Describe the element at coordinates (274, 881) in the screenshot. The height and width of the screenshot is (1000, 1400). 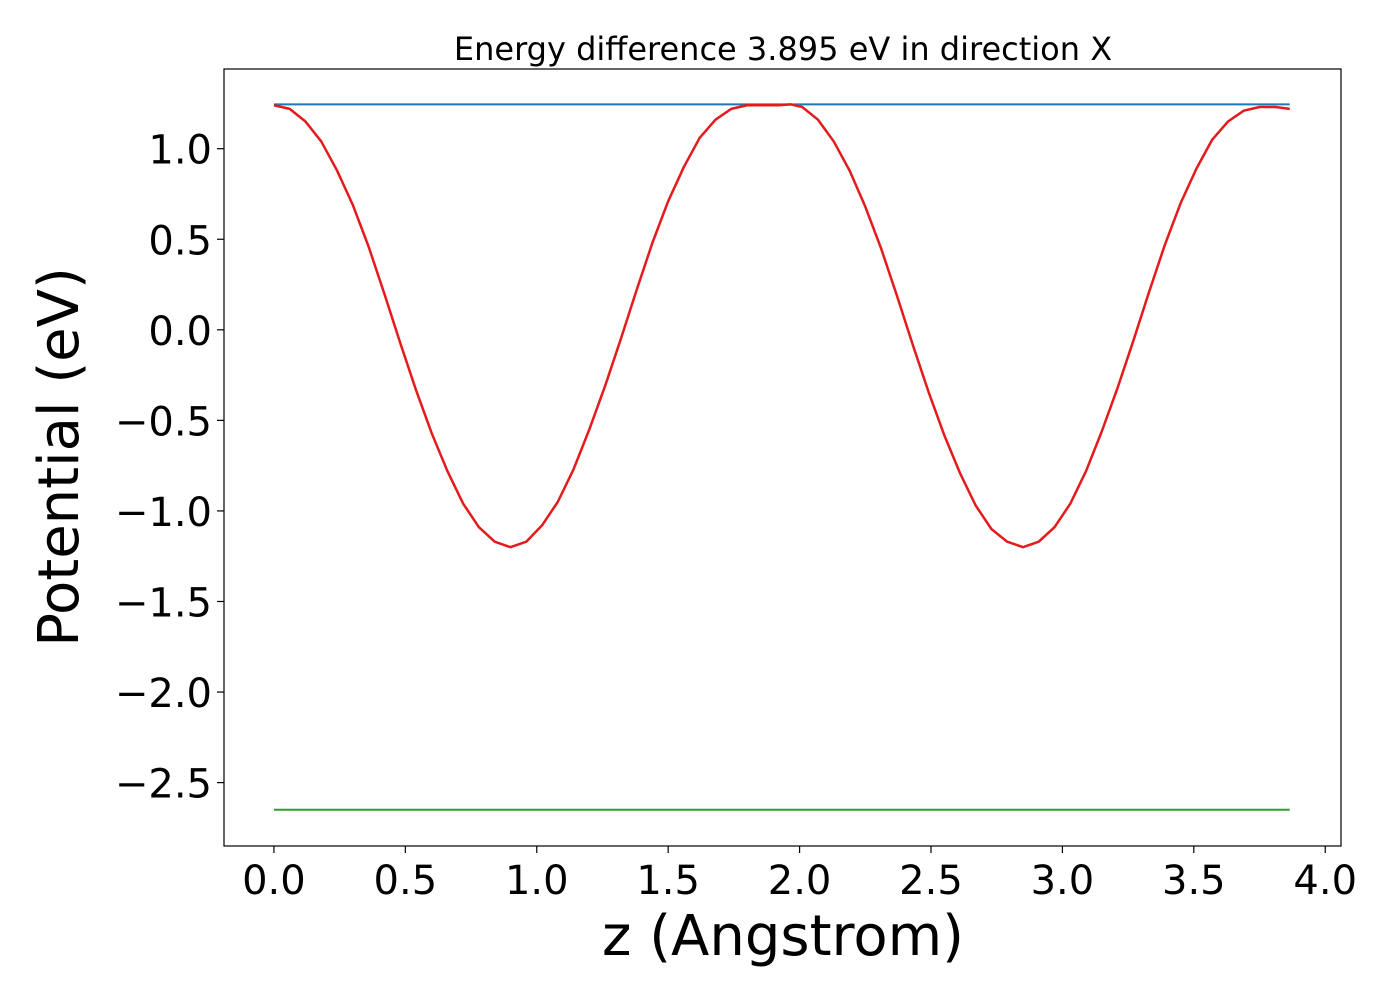
I see `x-tick-label: 0.0` at that location.